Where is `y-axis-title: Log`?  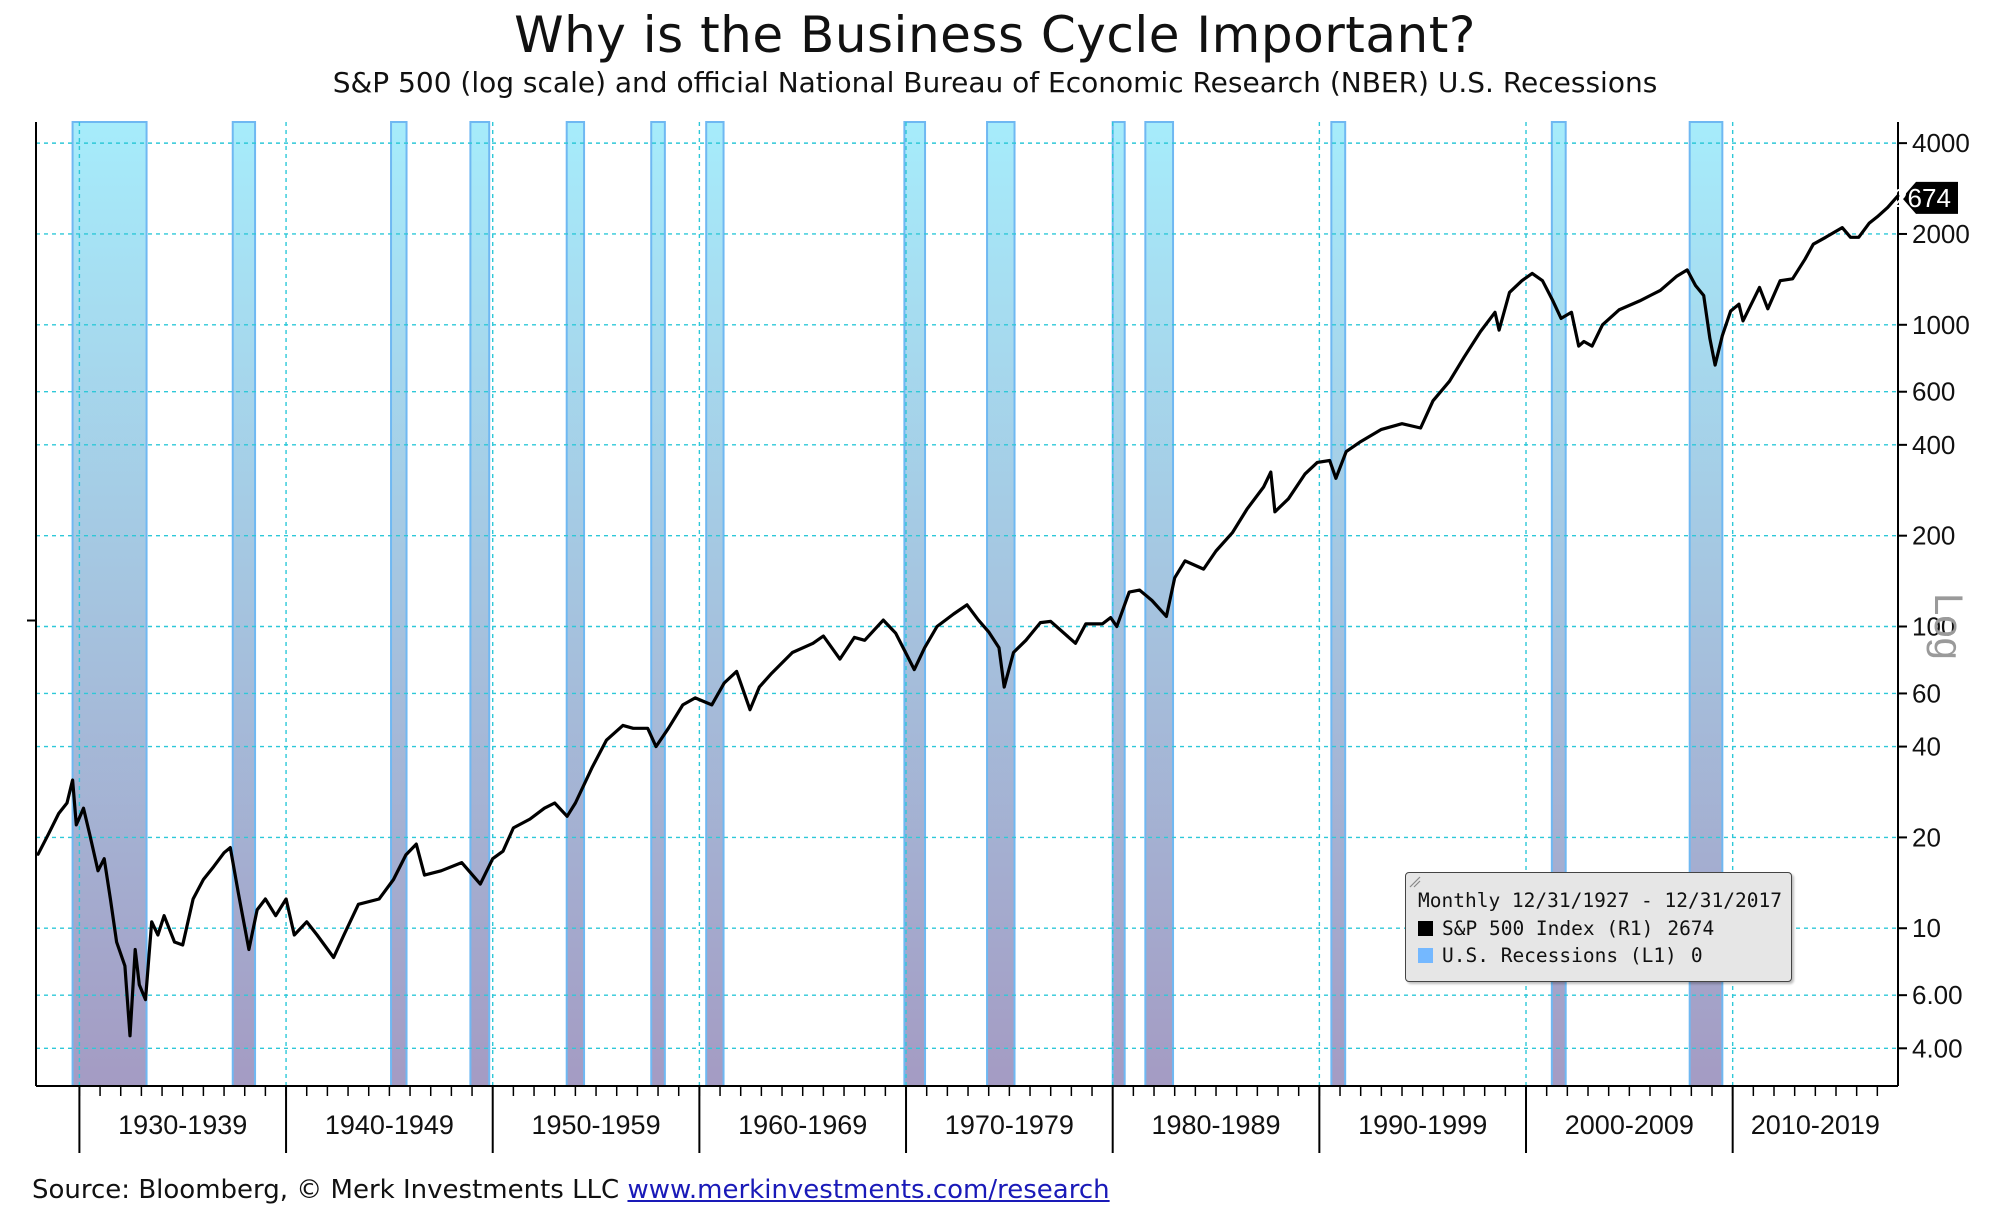 y-axis-title: Log is located at coordinates (1948, 626).